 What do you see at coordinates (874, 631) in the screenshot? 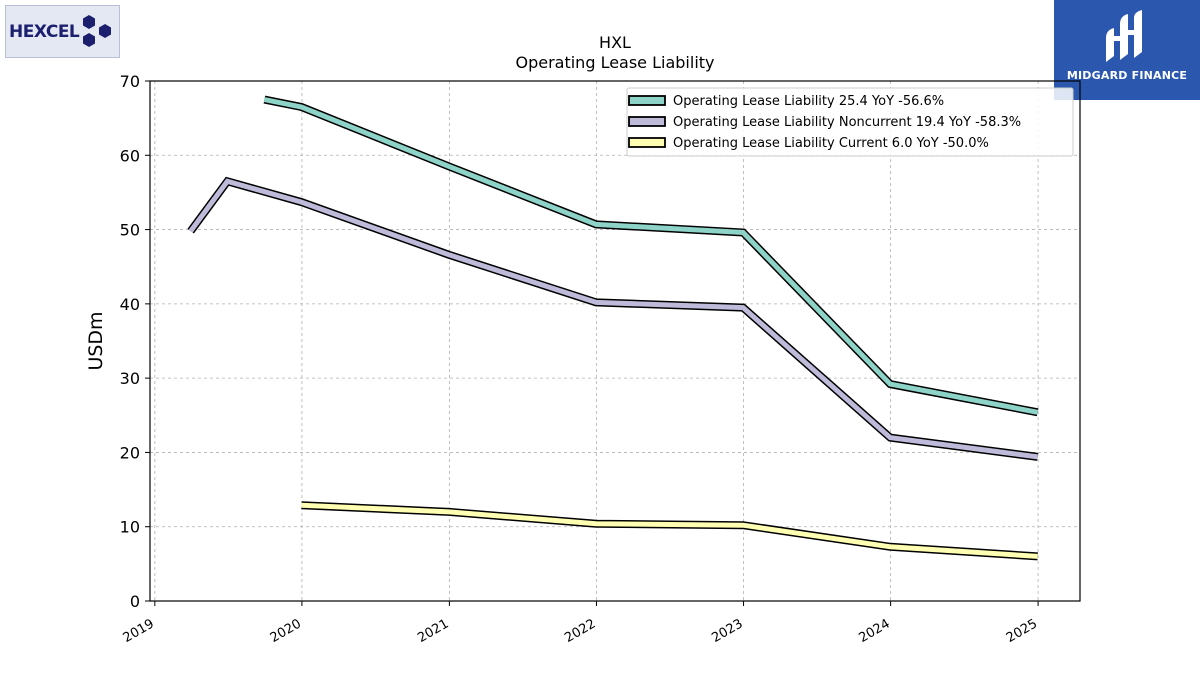
I see `x-tick-label: 2024` at bounding box center [874, 631].